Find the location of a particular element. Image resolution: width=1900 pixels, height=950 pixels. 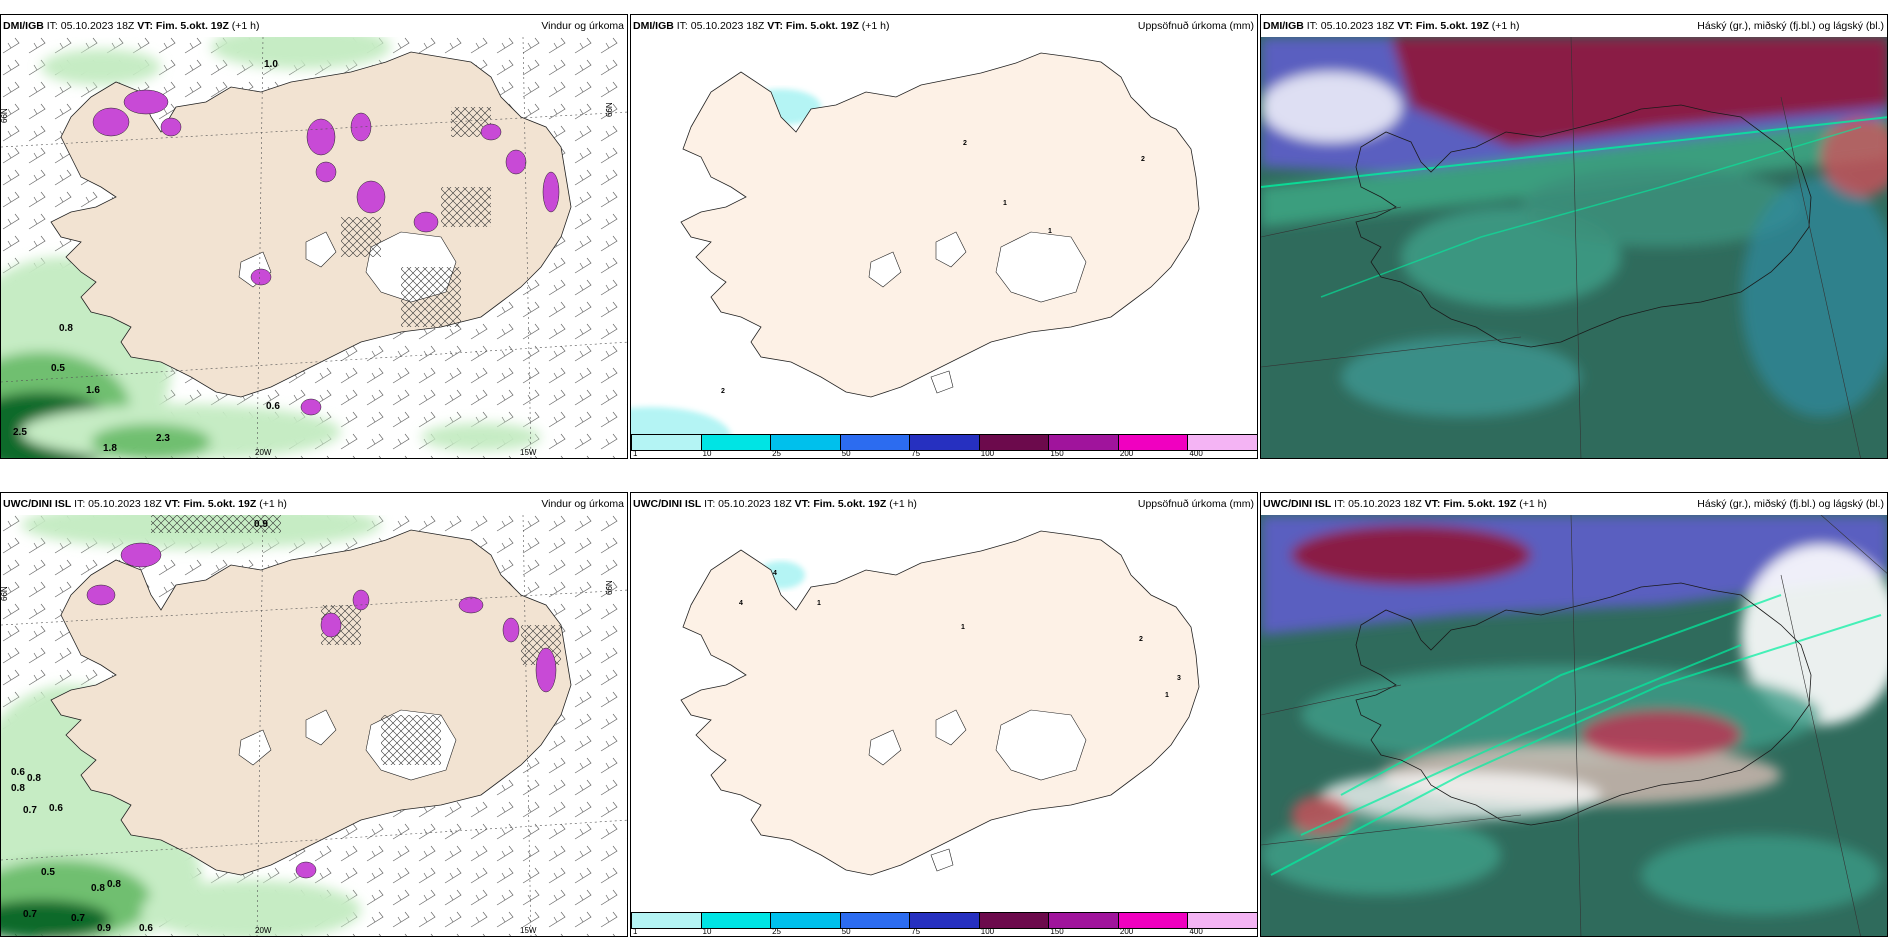

precip-value: 2.5 is located at coordinates (20, 432).